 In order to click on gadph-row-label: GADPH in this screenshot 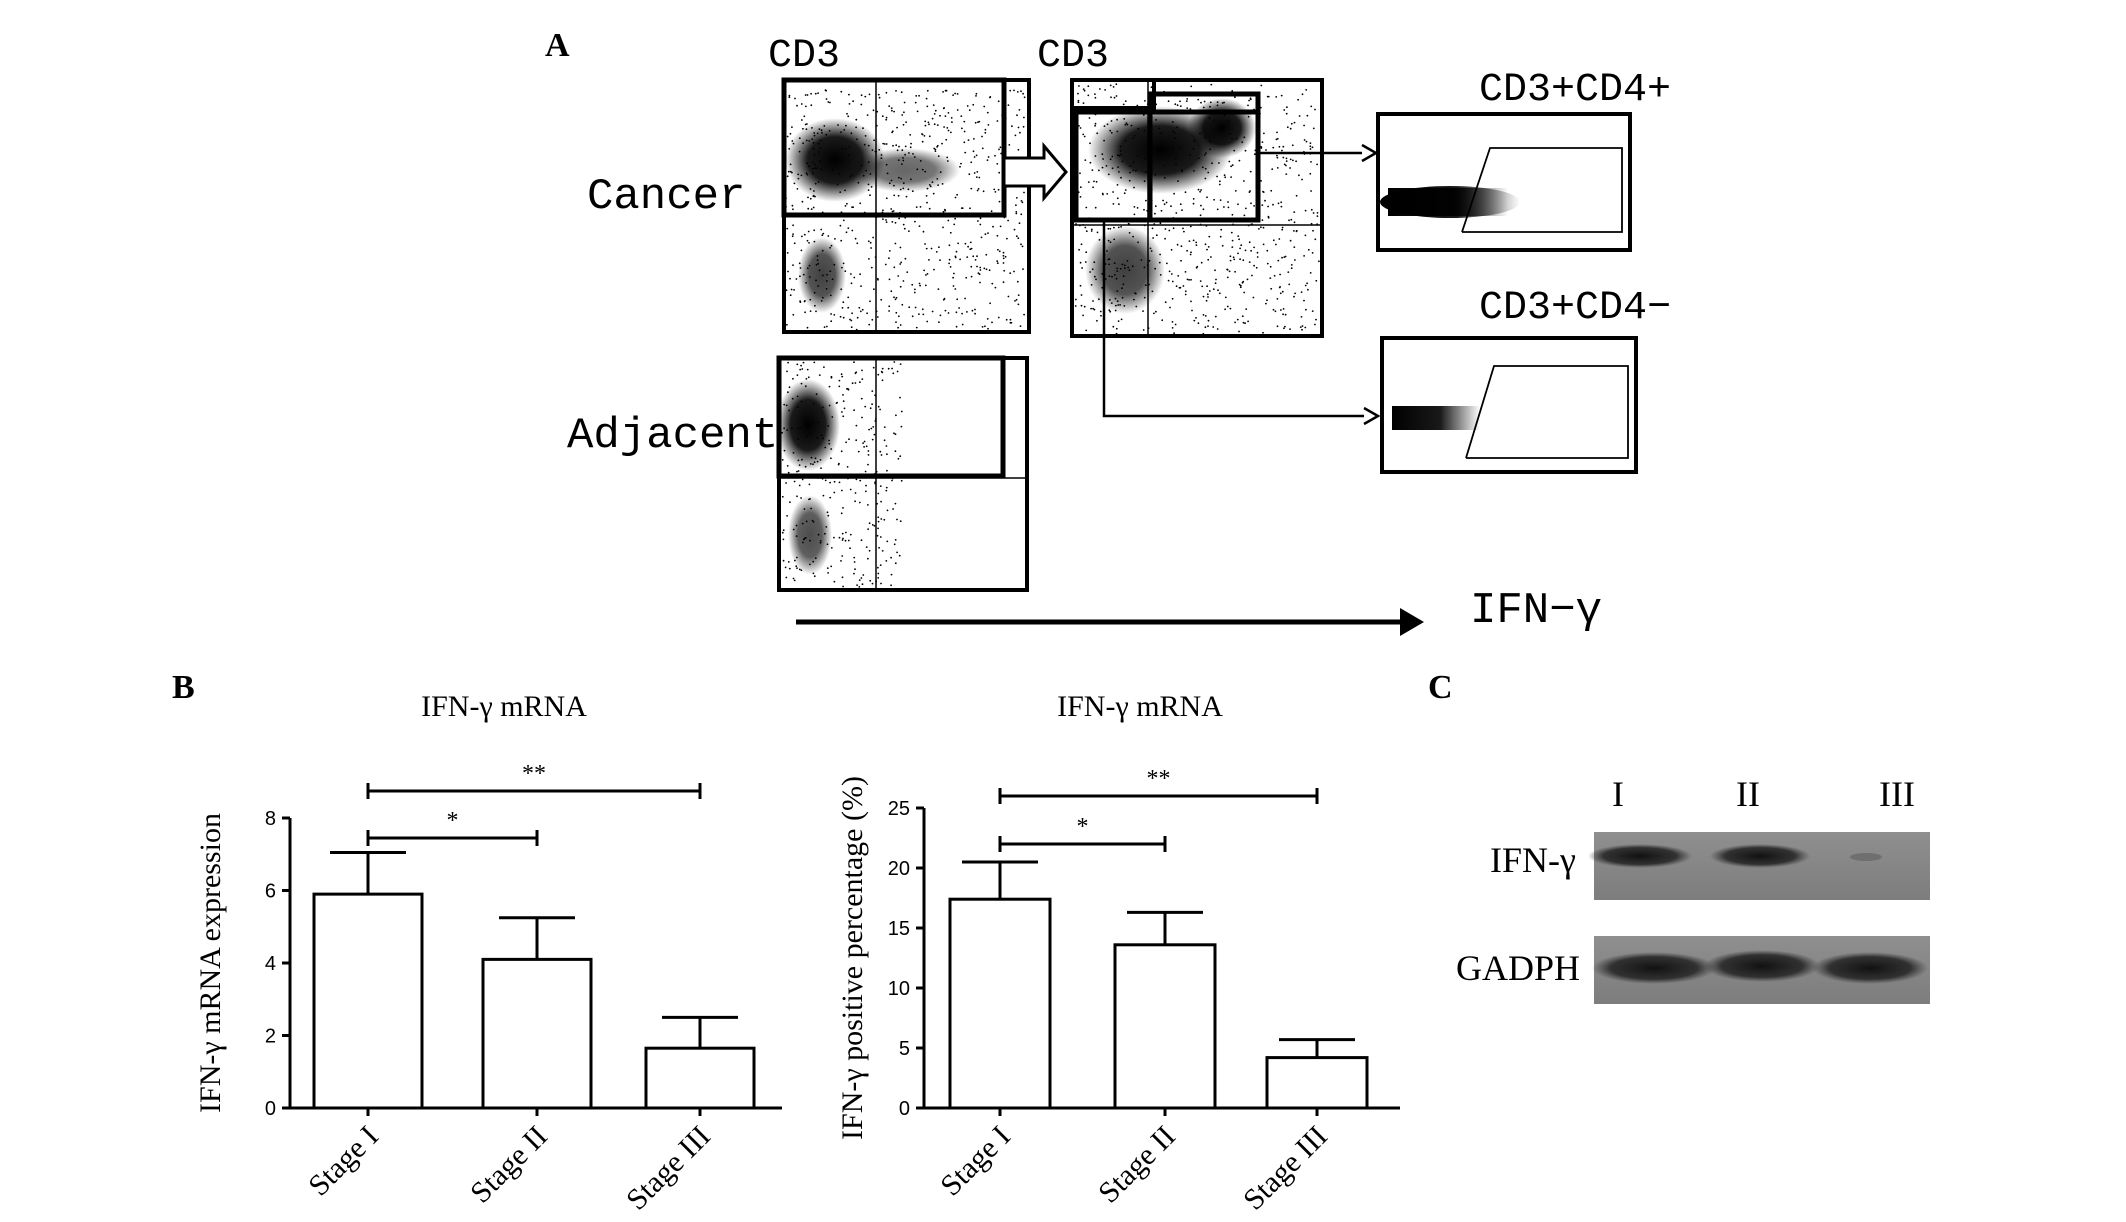, I will do `click(1518, 968)`.